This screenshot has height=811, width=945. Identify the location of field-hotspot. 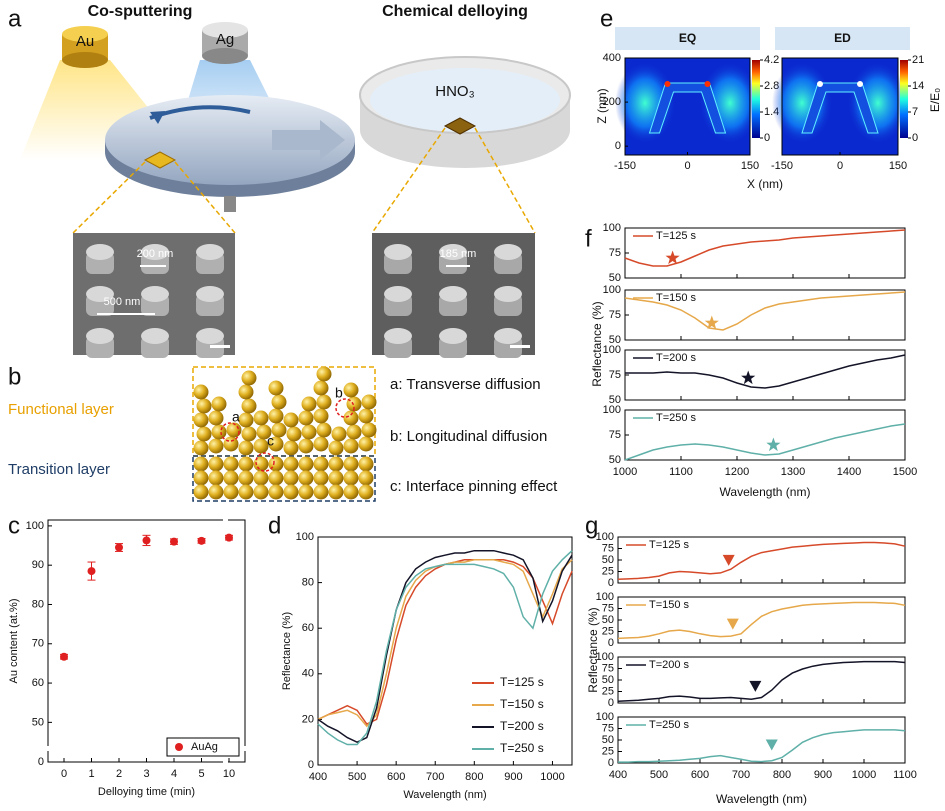
(802, 103).